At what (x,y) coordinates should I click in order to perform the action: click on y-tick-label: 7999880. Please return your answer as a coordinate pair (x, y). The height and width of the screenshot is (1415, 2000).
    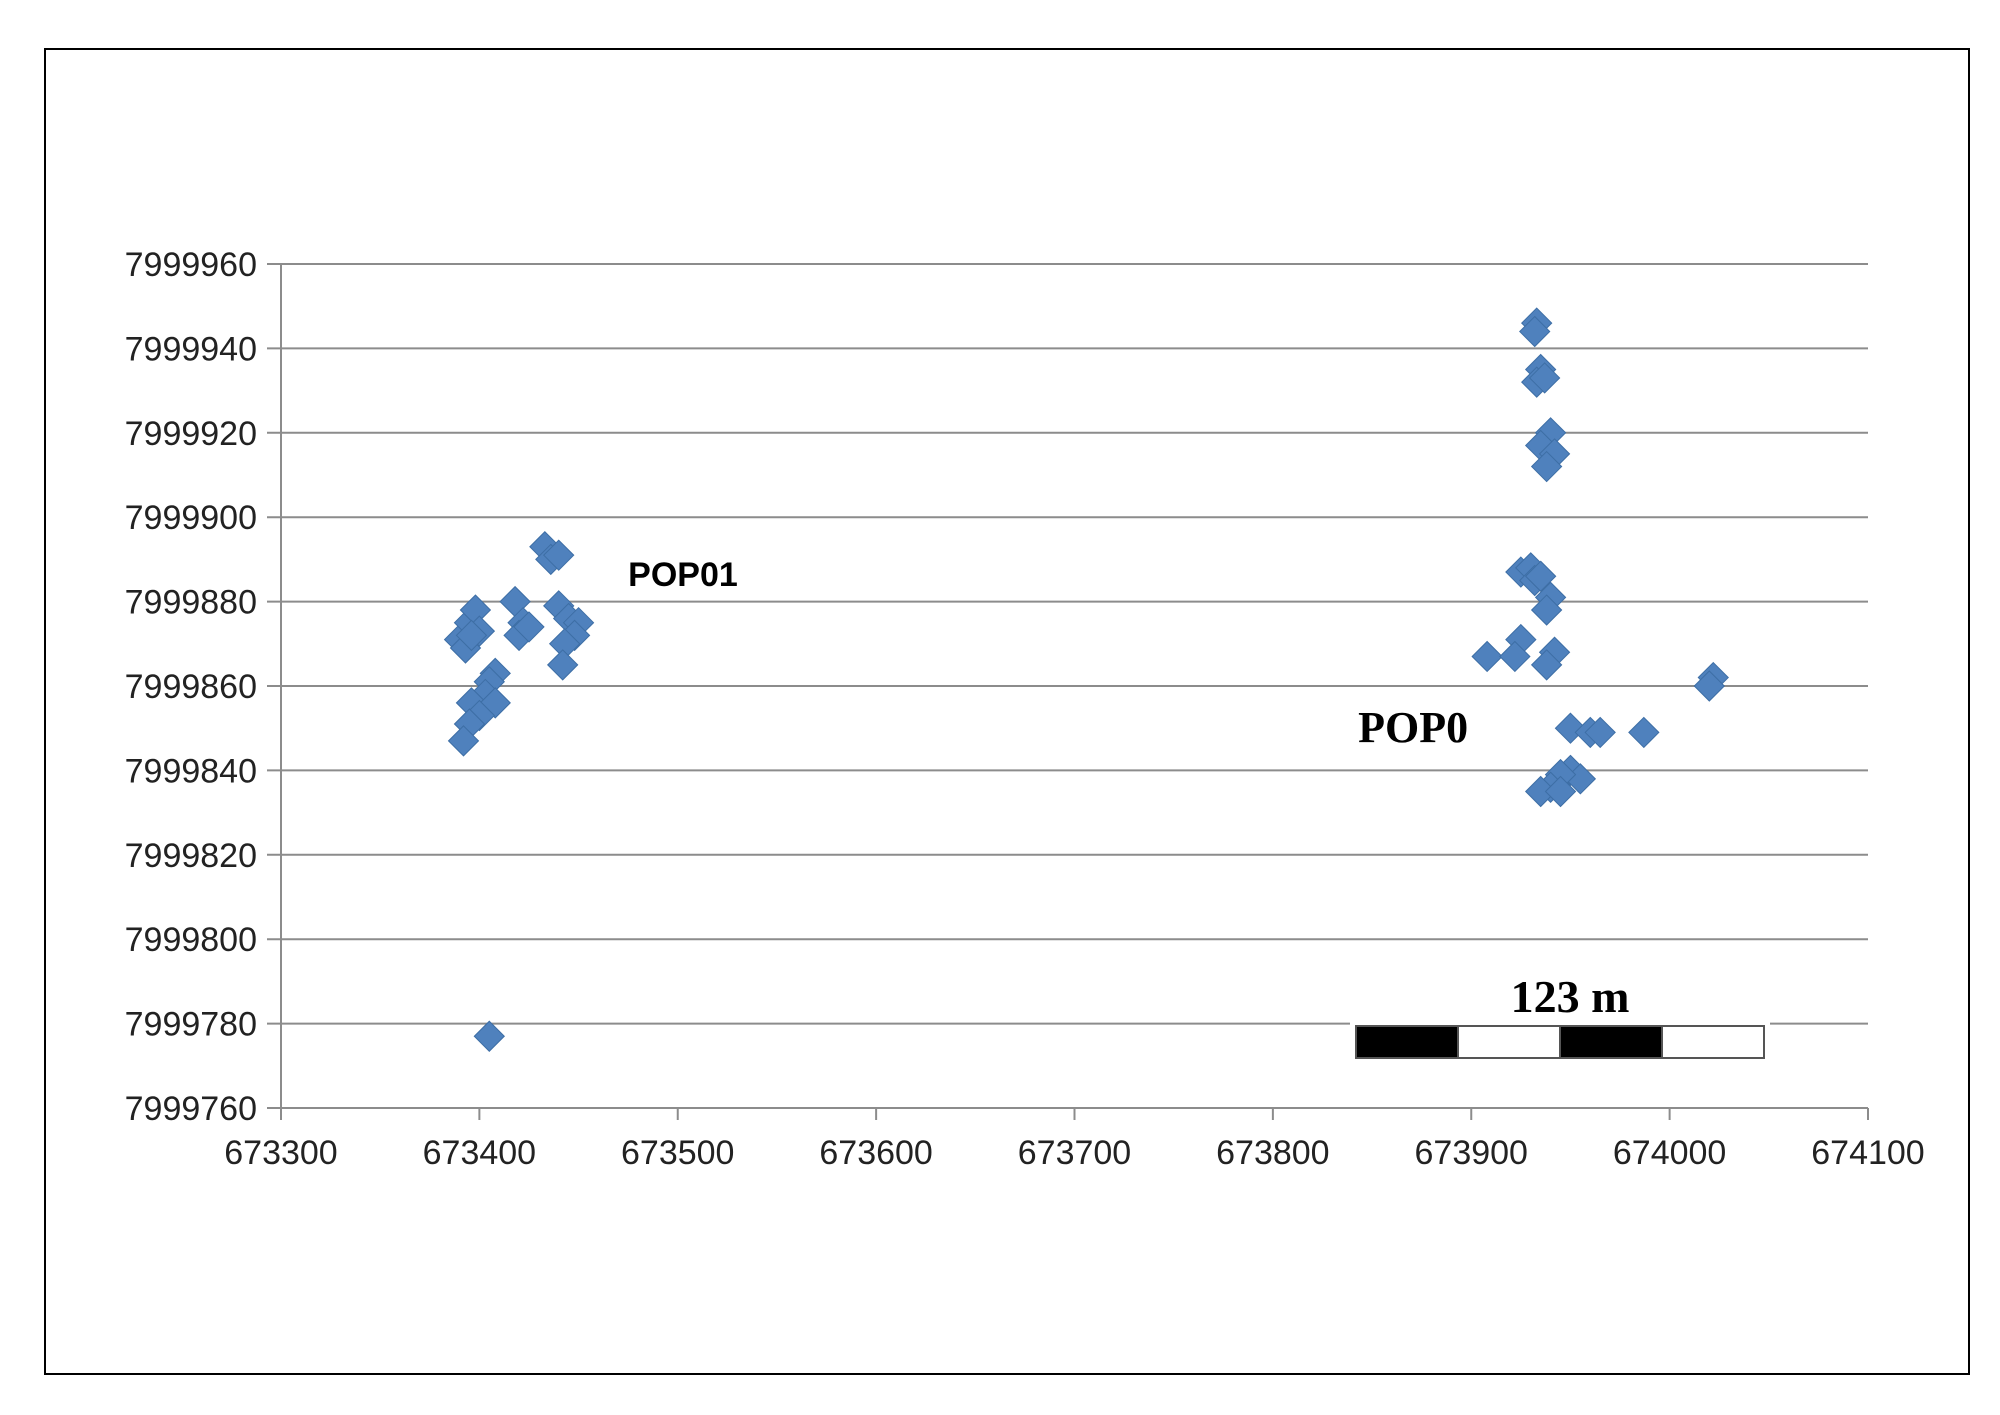
    Looking at the image, I should click on (191, 603).